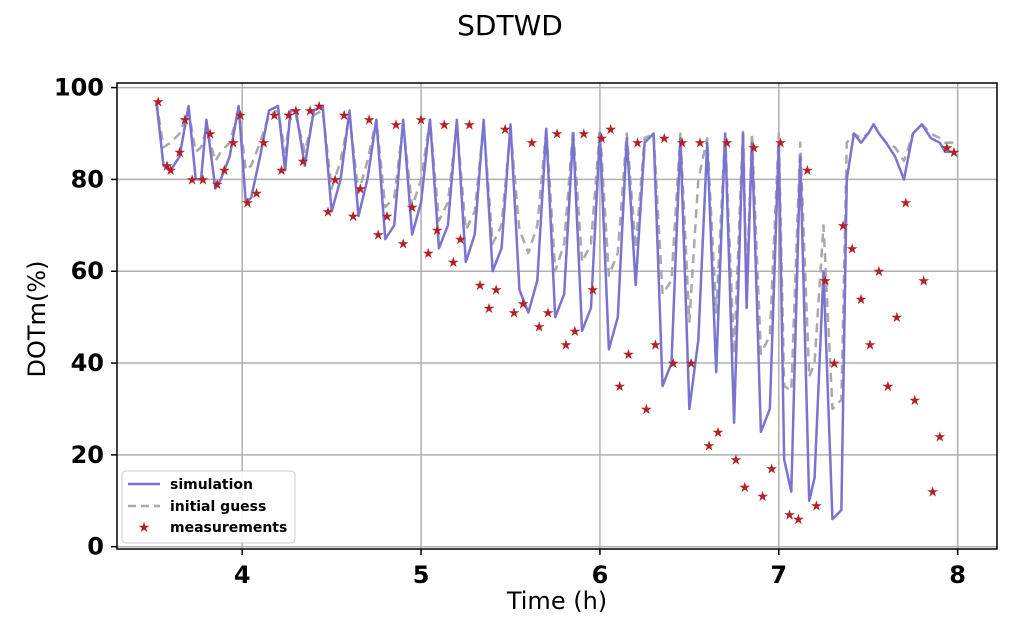 The image size is (1024, 625). Describe the element at coordinates (778, 575) in the screenshot. I see `x-tick-label: 7` at that location.